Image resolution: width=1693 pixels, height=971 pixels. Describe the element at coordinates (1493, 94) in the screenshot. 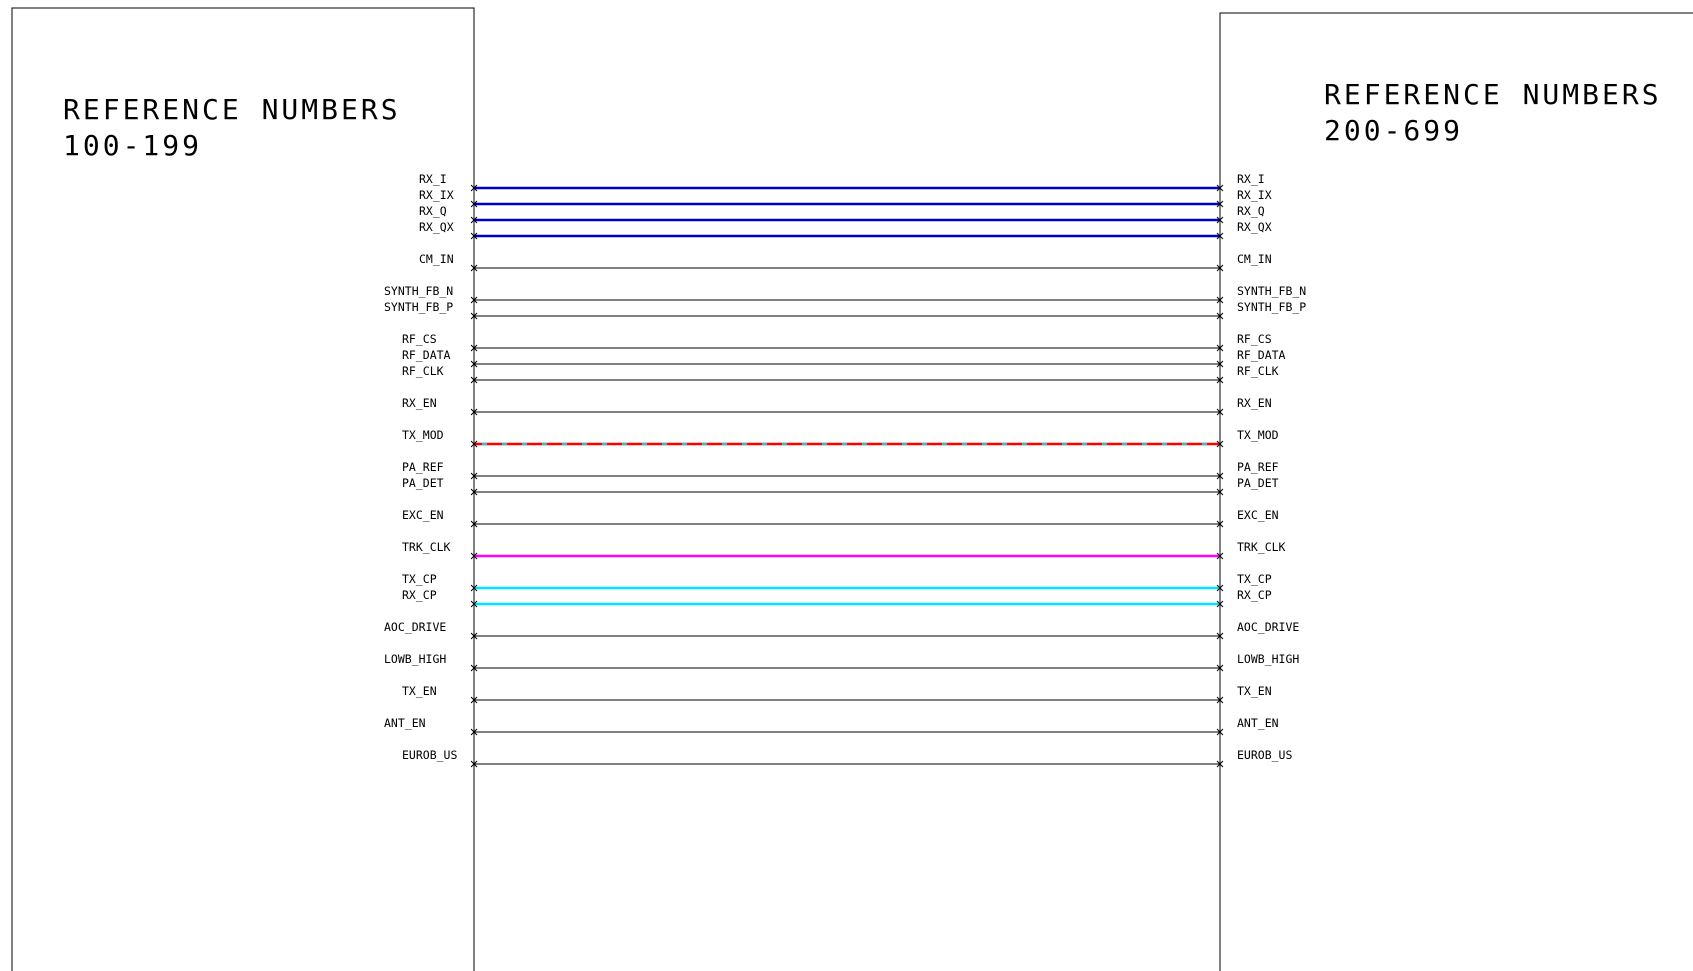

I see `right-block-title: REFERENCE NUMBERS` at that location.